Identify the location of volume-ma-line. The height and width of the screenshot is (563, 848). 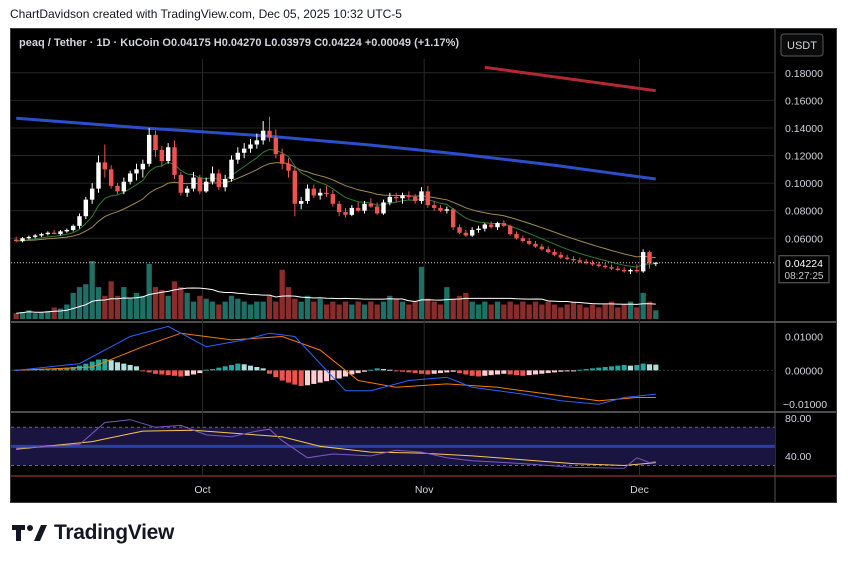
(336, 300).